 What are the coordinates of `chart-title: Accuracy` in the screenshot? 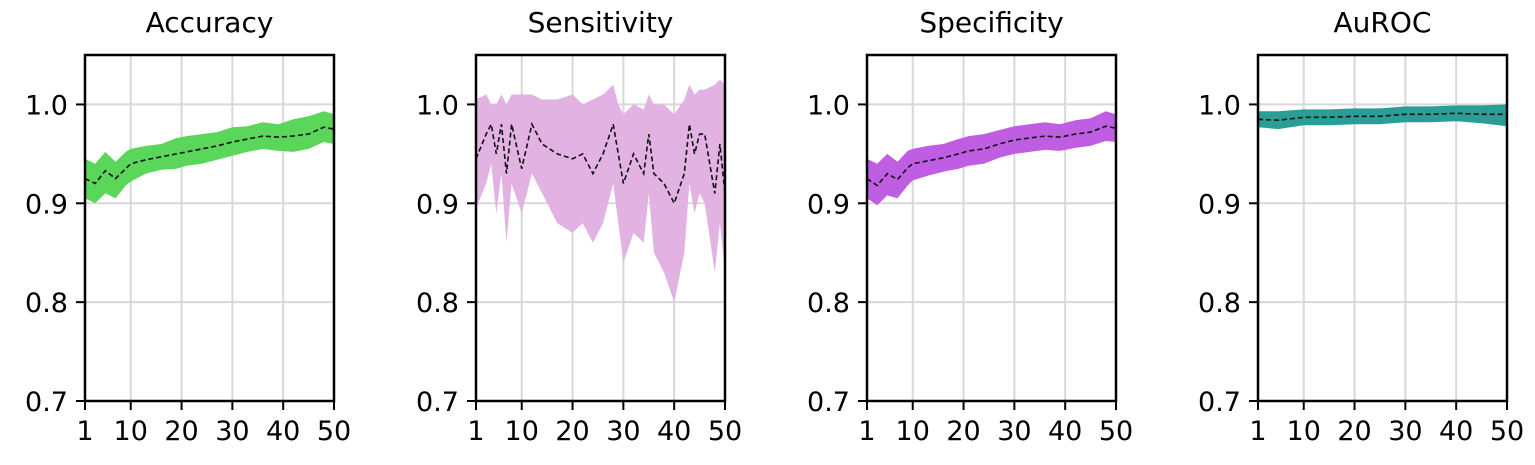 It's located at (210, 22).